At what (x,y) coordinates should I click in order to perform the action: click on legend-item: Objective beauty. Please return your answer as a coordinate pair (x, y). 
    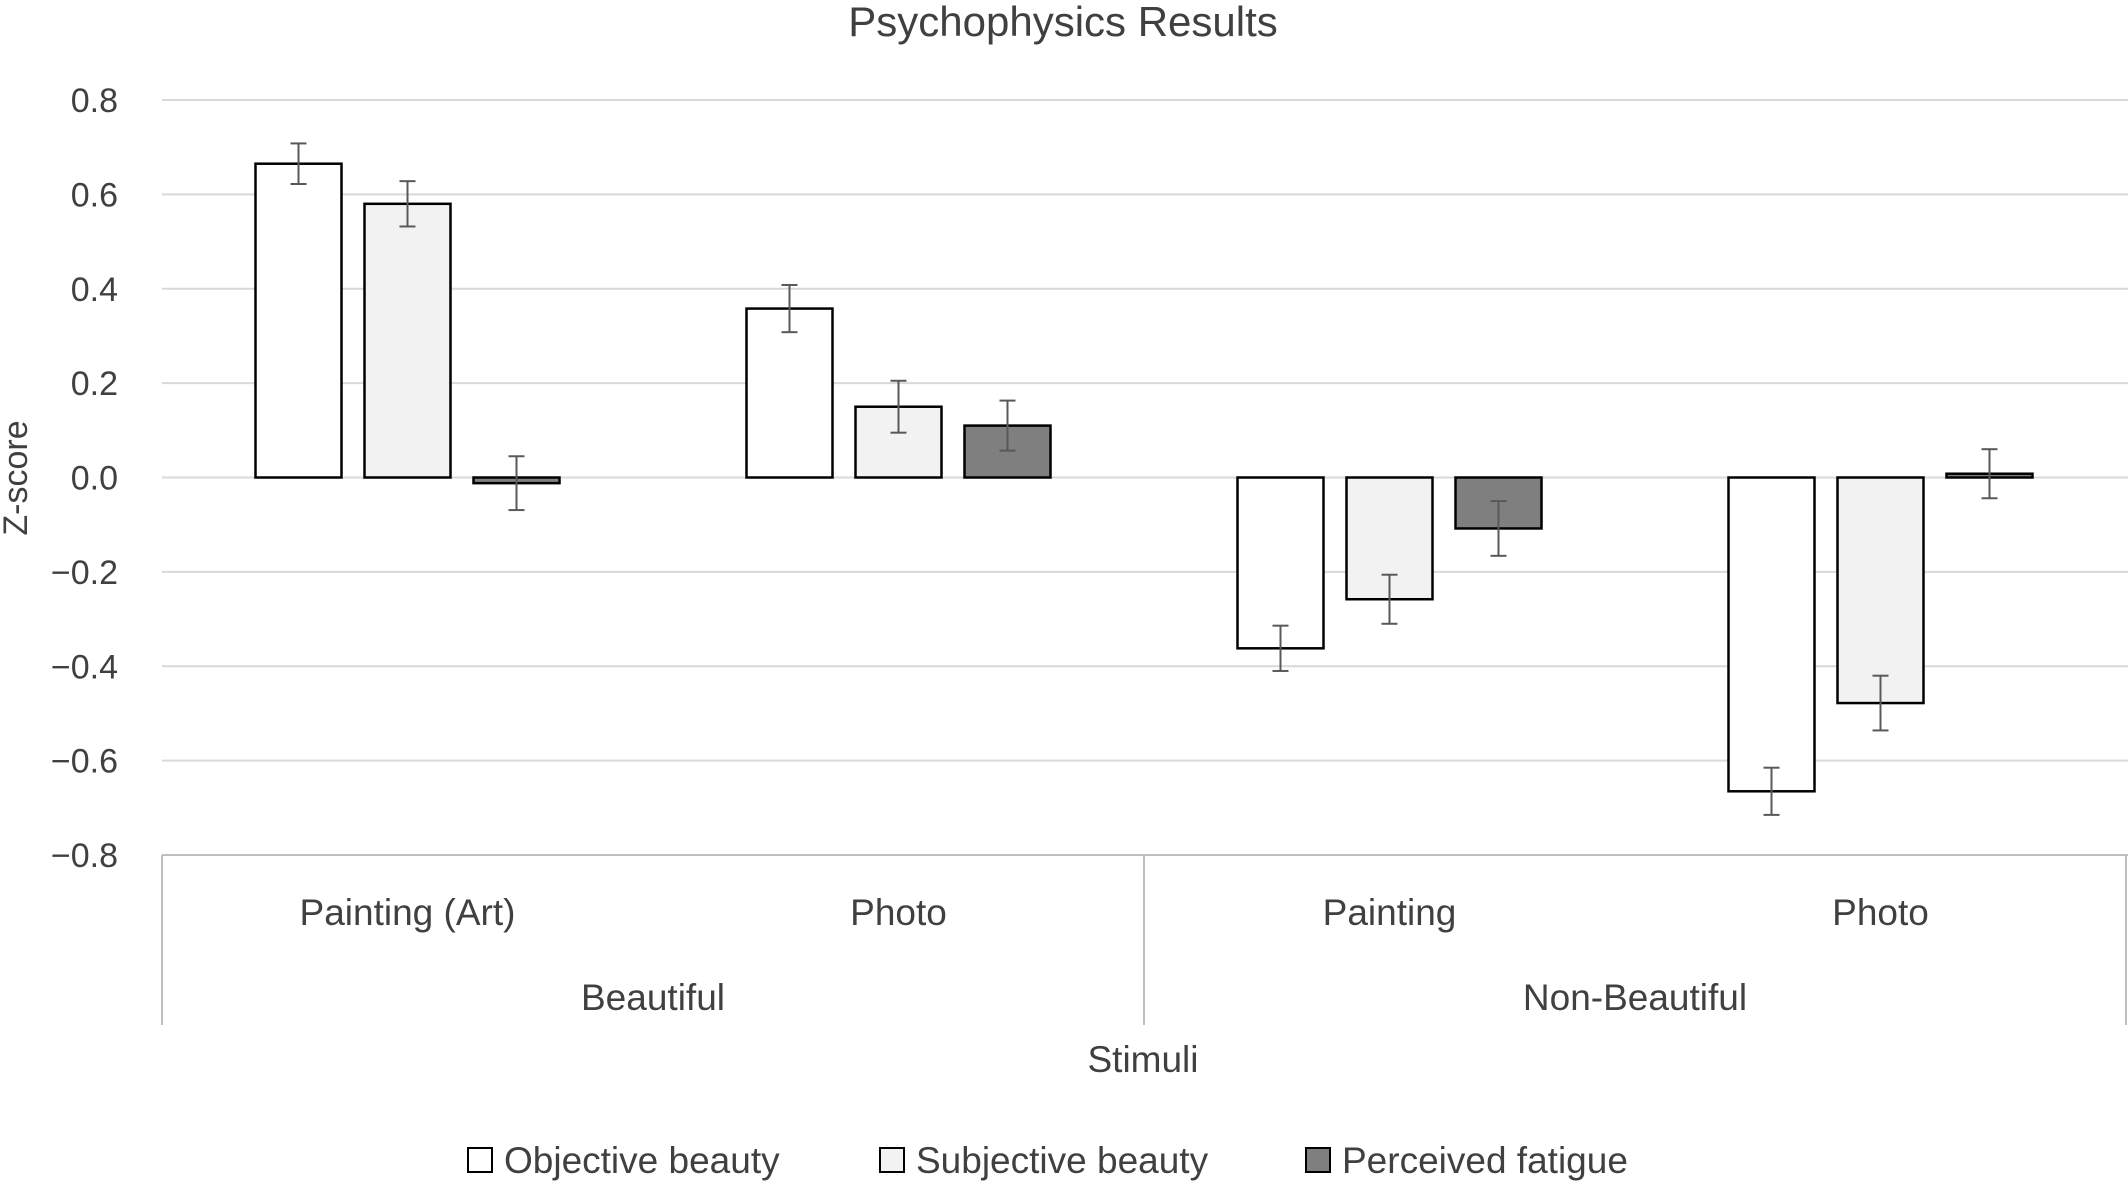
    Looking at the image, I should click on (623, 1160).